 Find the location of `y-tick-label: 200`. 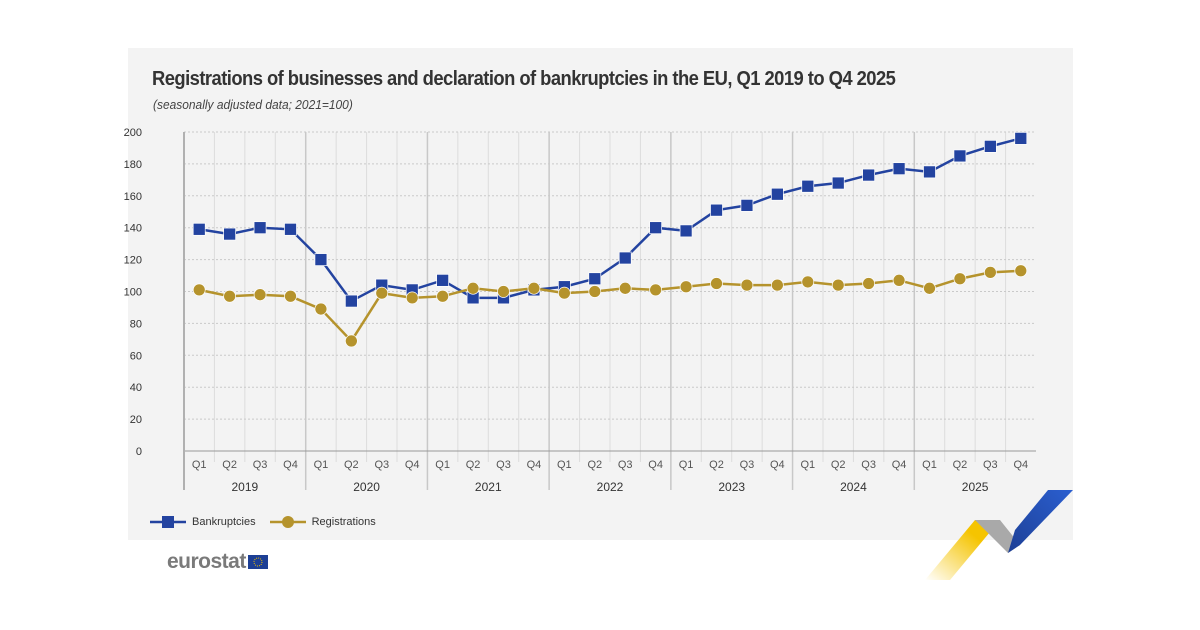

y-tick-label: 200 is located at coordinates (133, 133).